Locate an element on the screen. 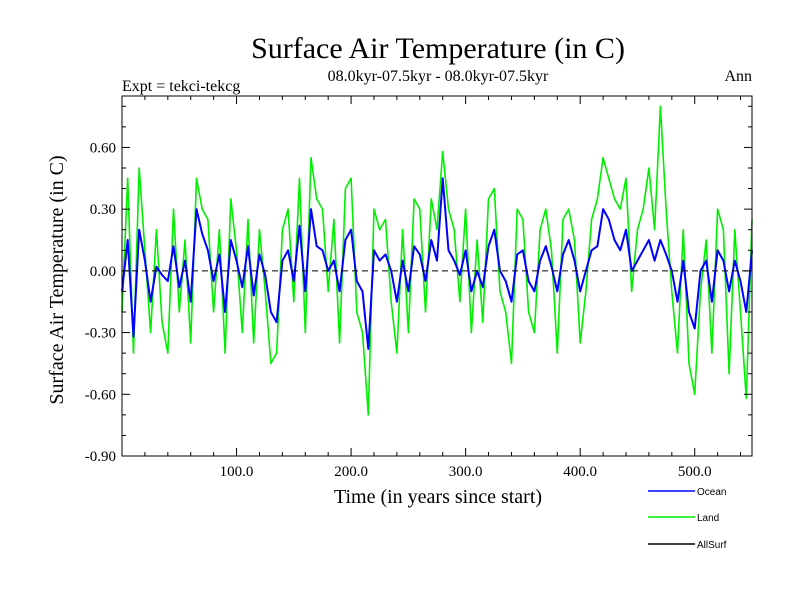 Image resolution: width=800 pixels, height=600 pixels. period-label: Ann is located at coordinates (738, 76).